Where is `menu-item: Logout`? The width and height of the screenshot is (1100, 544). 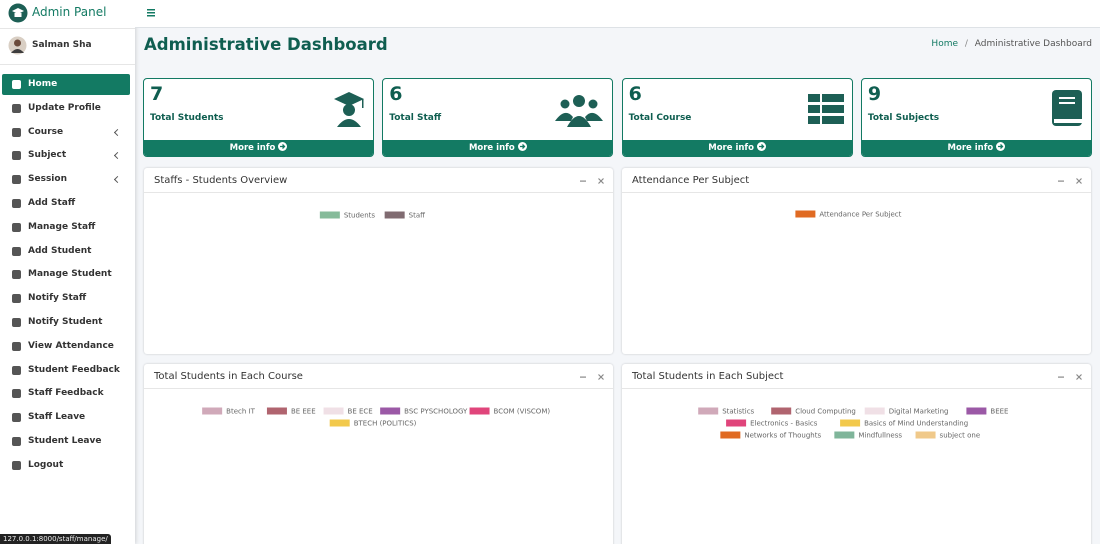 menu-item: Logout is located at coordinates (66, 465).